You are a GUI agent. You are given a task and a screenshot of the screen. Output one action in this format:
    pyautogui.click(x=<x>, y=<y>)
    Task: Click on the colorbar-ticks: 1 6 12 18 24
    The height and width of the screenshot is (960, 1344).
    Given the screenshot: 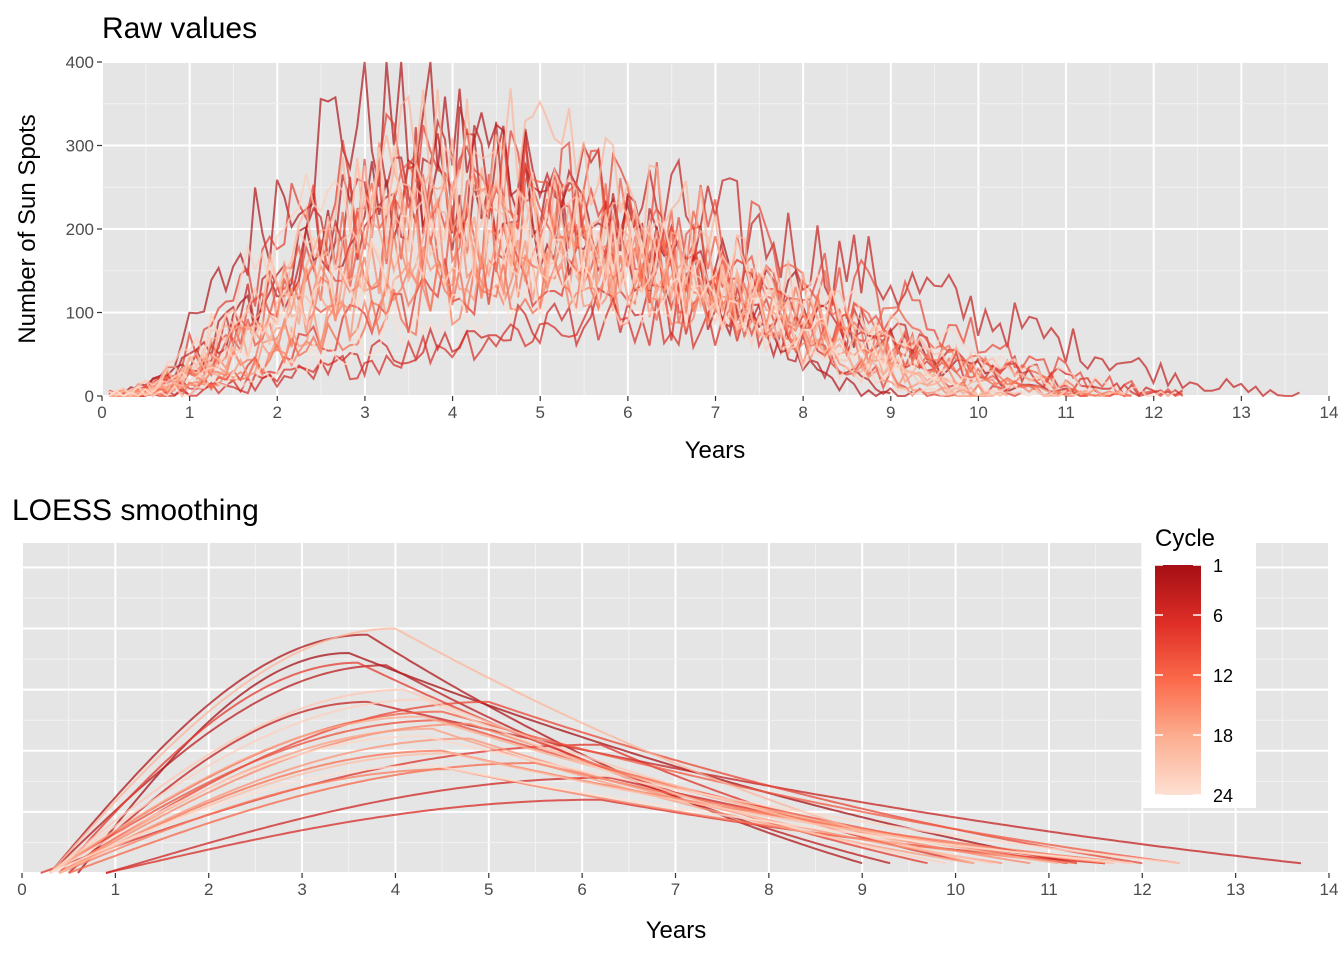 What is the action you would take?
    pyautogui.click(x=1194, y=681)
    